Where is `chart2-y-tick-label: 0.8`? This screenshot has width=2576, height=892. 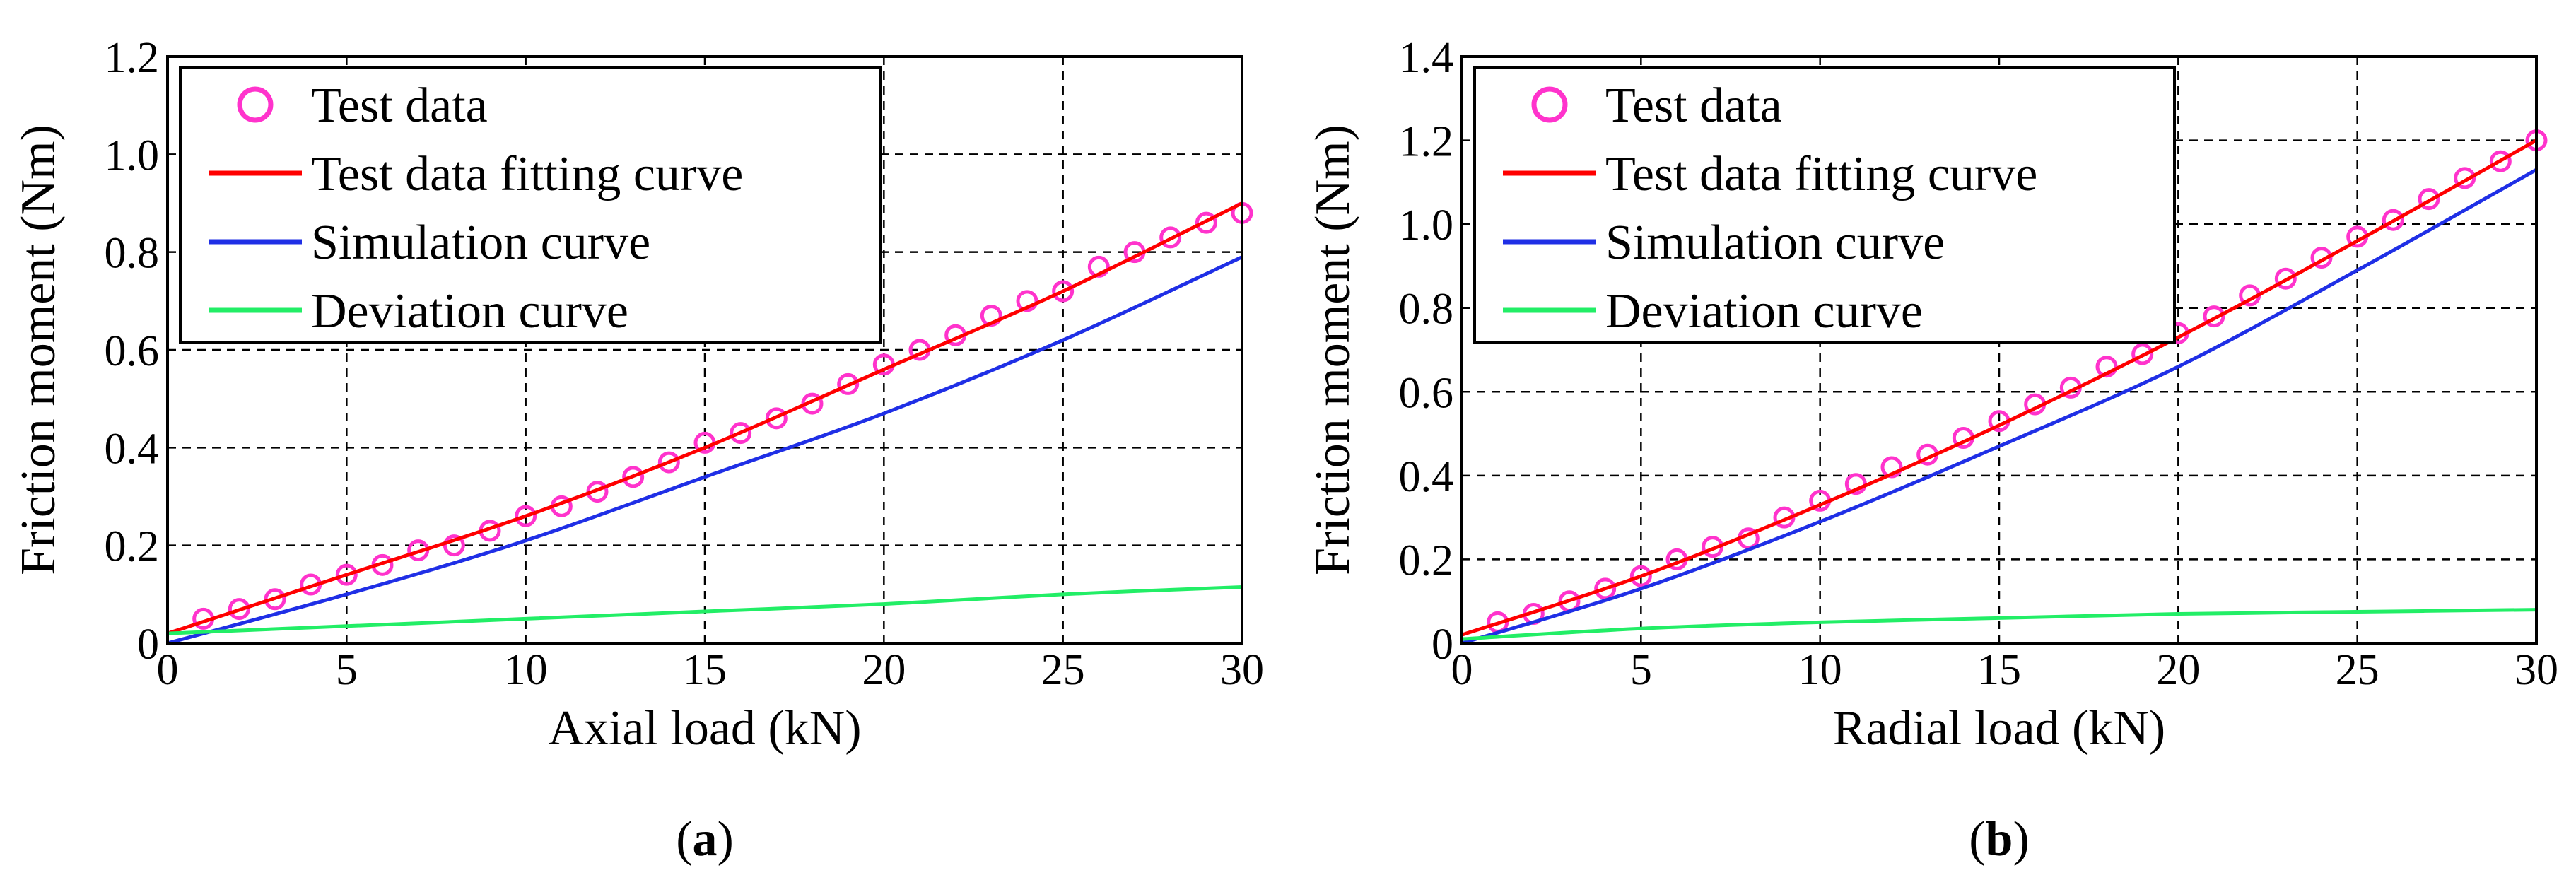 chart2-y-tick-label: 0.8 is located at coordinates (1426, 310).